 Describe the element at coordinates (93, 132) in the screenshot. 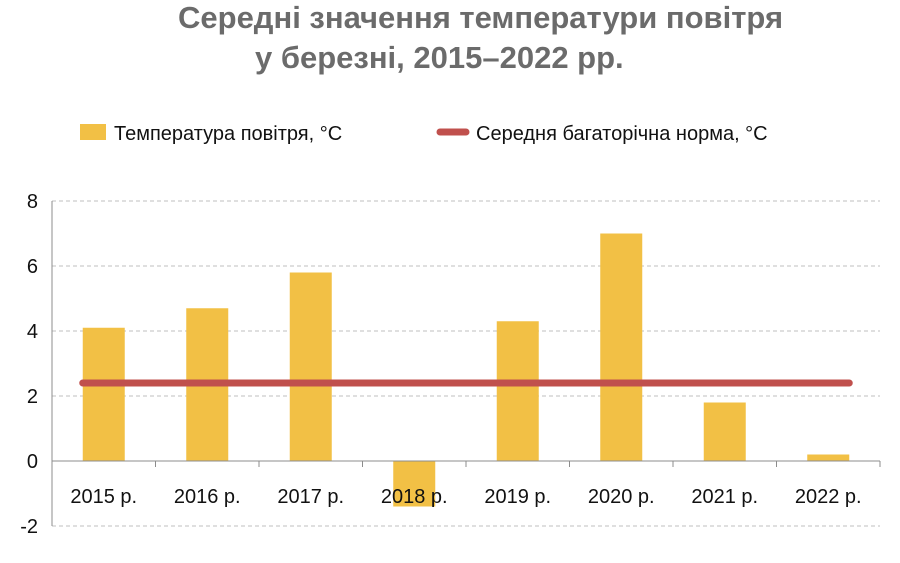

I see `legend-swatch-temperature` at that location.